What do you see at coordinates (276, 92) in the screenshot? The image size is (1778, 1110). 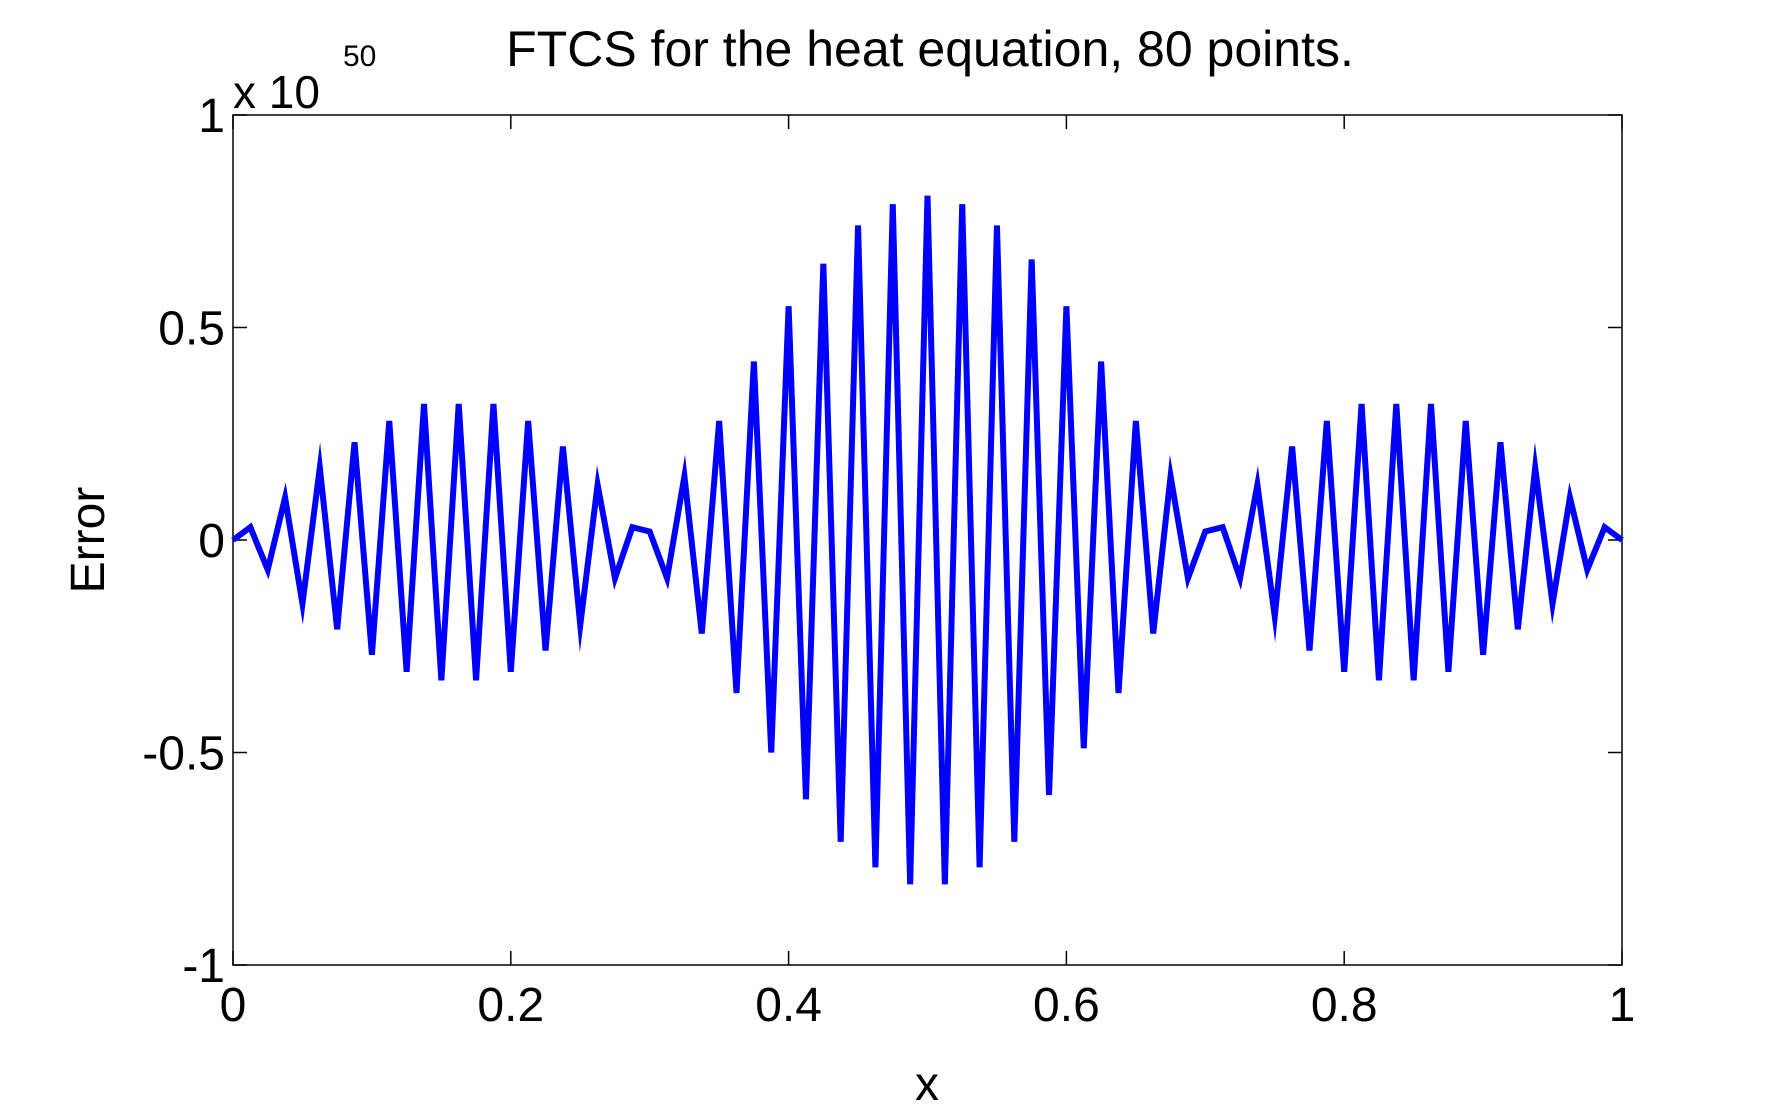 I see `y-multiplier-base: x 10` at bounding box center [276, 92].